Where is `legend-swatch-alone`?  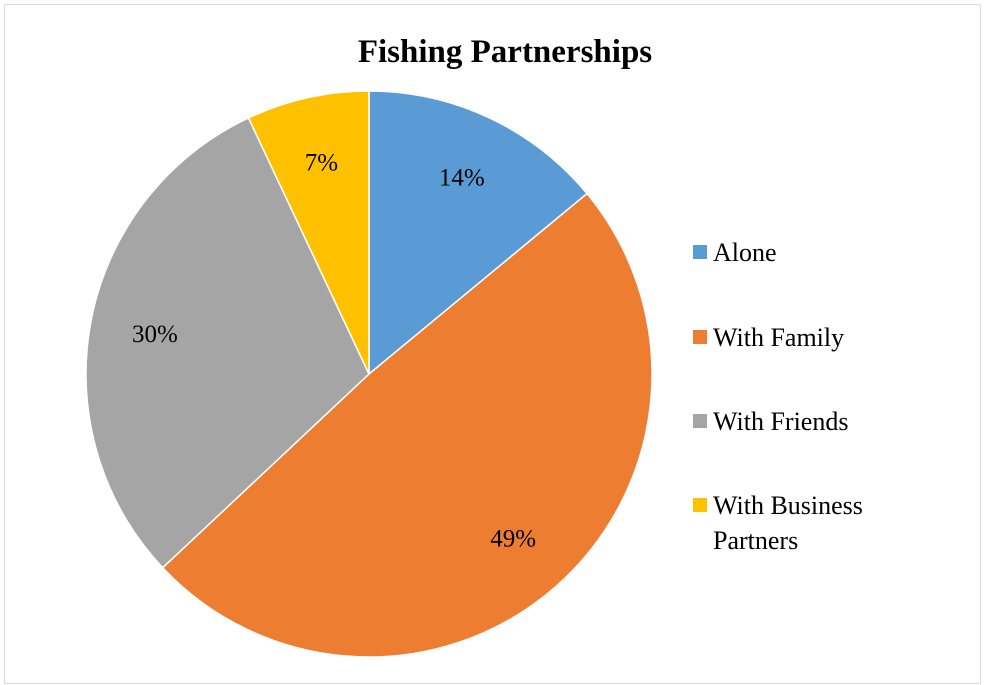
legend-swatch-alone is located at coordinates (700, 252).